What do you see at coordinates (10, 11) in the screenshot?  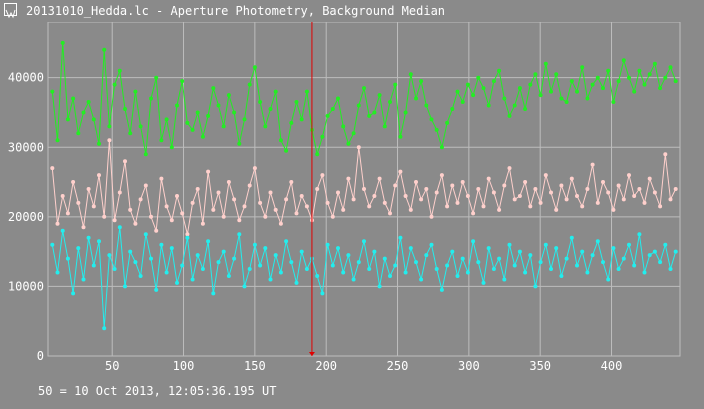 I see `app-icon` at bounding box center [10, 11].